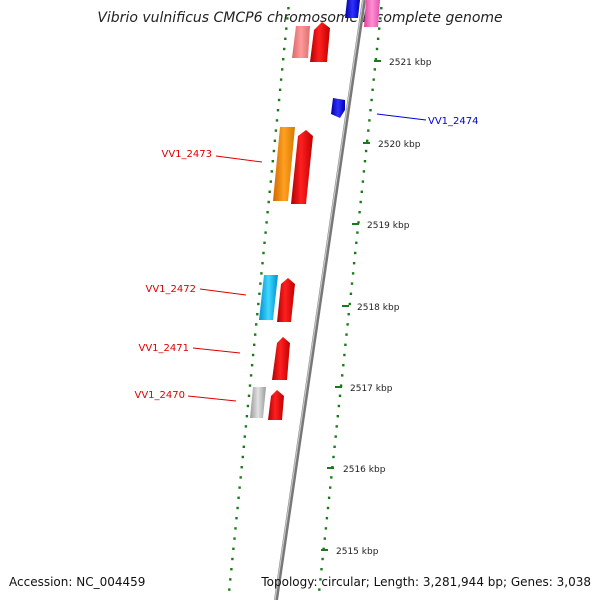  Describe the element at coordinates (164, 348) in the screenshot. I see `gene-label-vv1-2471: VV1_2471` at that location.